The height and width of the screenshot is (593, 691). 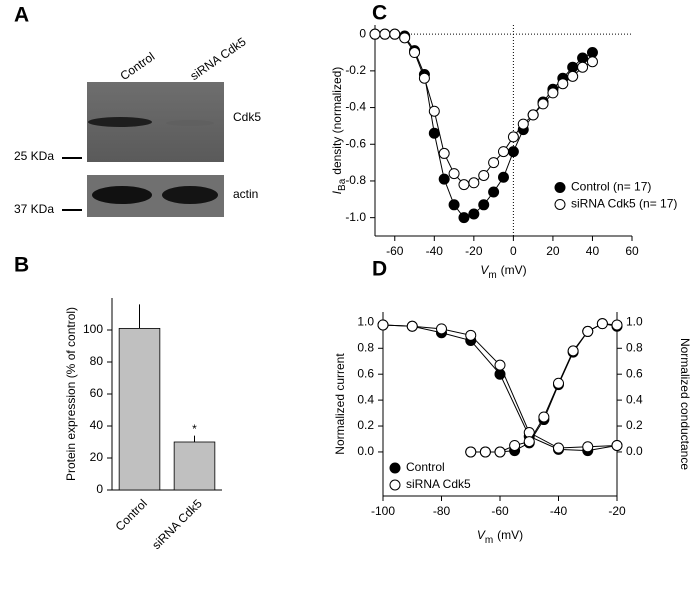 What do you see at coordinates (337, 121) in the screenshot?
I see `y-axis-label-part: density (normalized)` at bounding box center [337, 121].